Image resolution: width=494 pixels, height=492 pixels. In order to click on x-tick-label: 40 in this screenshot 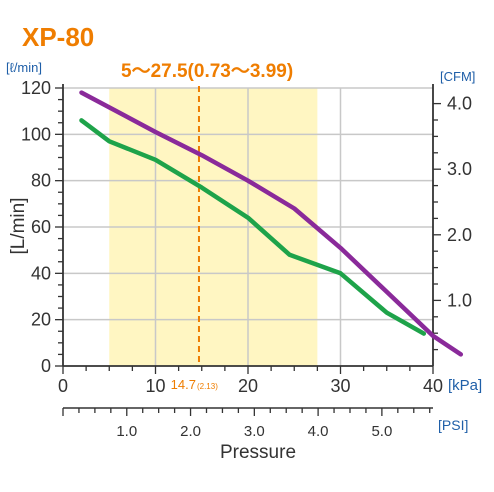, I will do `click(433, 386)`.